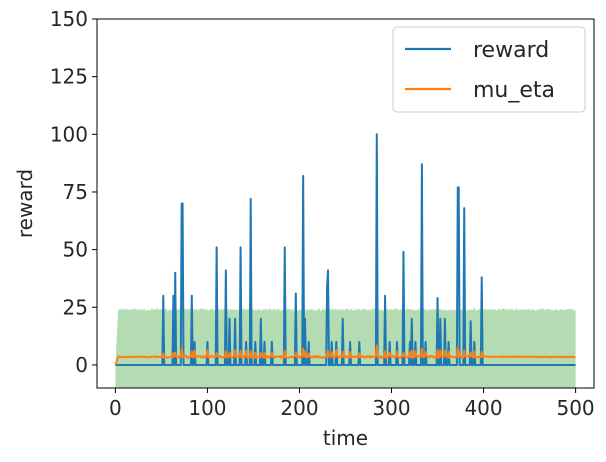  Describe the element at coordinates (115, 408) in the screenshot. I see `x-tick-label: 0` at that location.